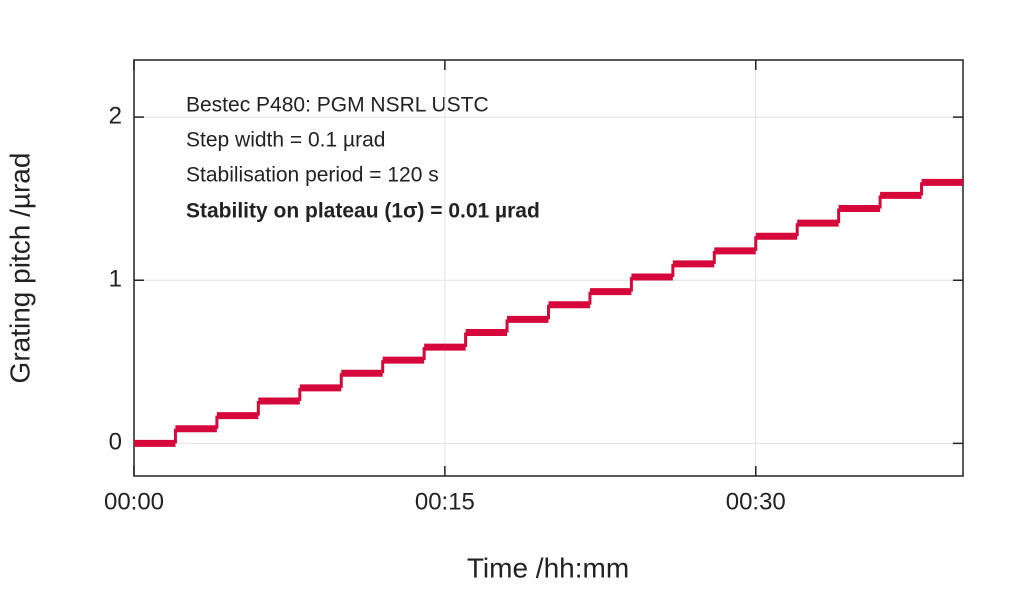 This screenshot has width=1024, height=589. Describe the element at coordinates (115, 442) in the screenshot. I see `y-tick-label: 0` at that location.